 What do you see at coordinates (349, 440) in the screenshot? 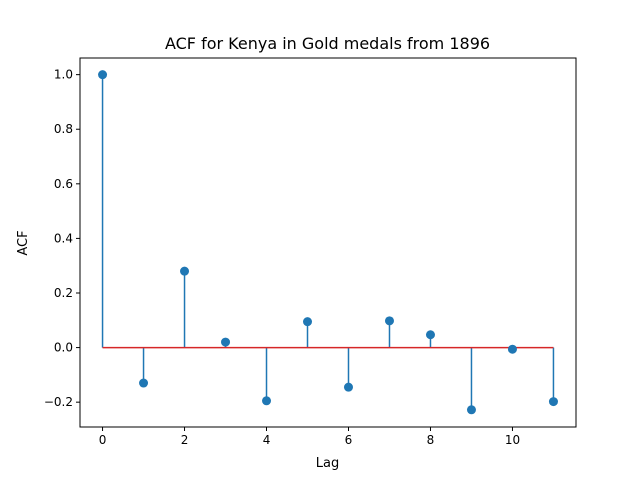
I see `x-tick-label: 6` at bounding box center [349, 440].